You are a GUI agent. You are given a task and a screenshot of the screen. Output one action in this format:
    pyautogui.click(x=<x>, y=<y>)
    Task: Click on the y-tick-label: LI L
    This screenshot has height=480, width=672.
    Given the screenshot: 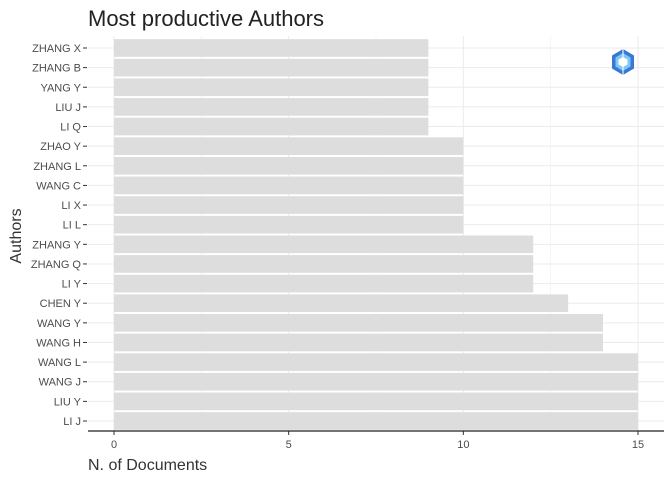 What is the action you would take?
    pyautogui.click(x=72, y=226)
    